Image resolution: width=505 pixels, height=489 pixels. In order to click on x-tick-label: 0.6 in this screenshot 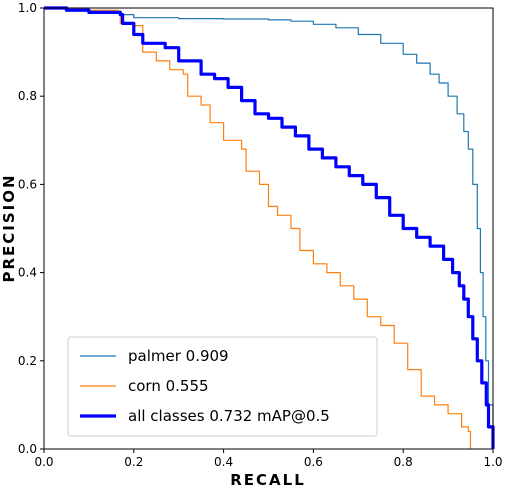, I will do `click(313, 462)`.